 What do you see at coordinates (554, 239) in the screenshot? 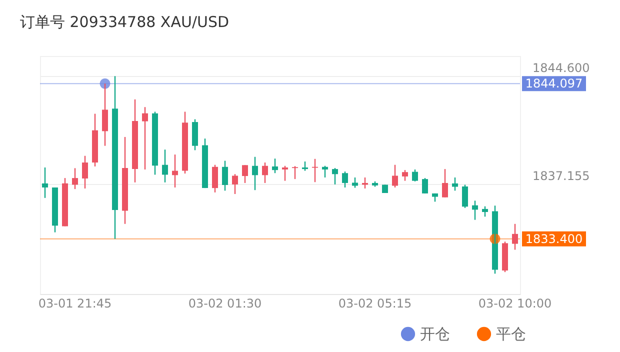
I see `ref-line-label: 1833.400` at bounding box center [554, 239].